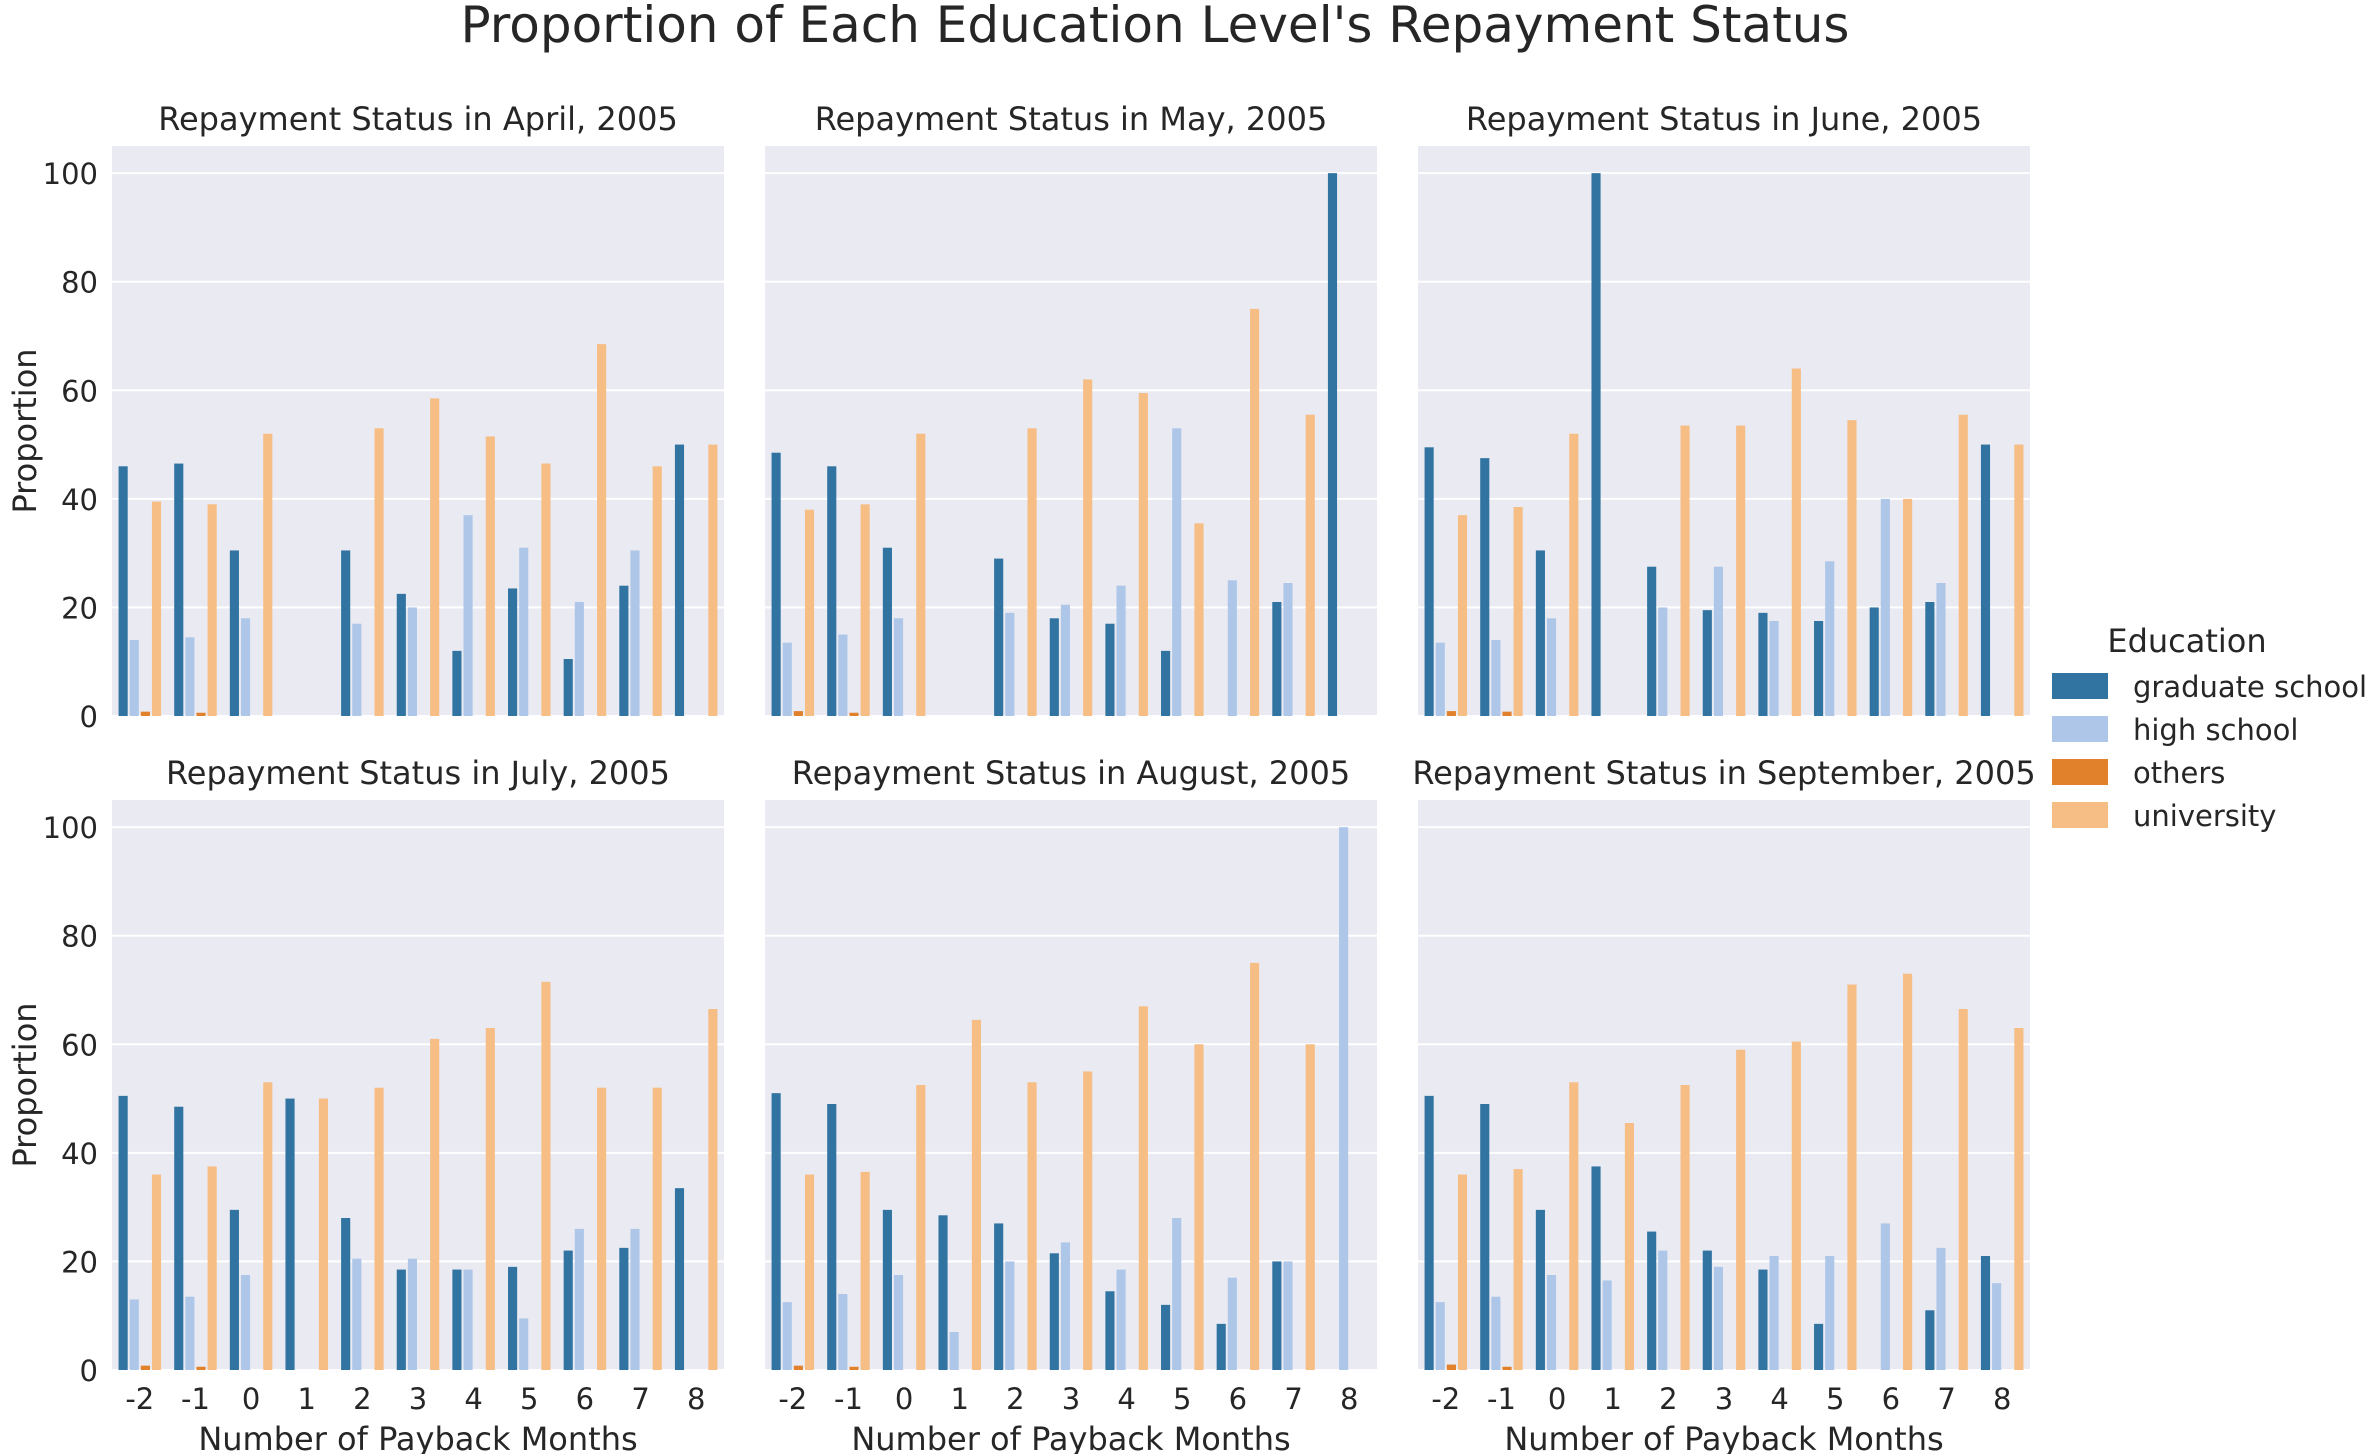 The image size is (2375, 1454). Describe the element at coordinates (1724, 1399) in the screenshot. I see `x-tick-label: 3` at that location.